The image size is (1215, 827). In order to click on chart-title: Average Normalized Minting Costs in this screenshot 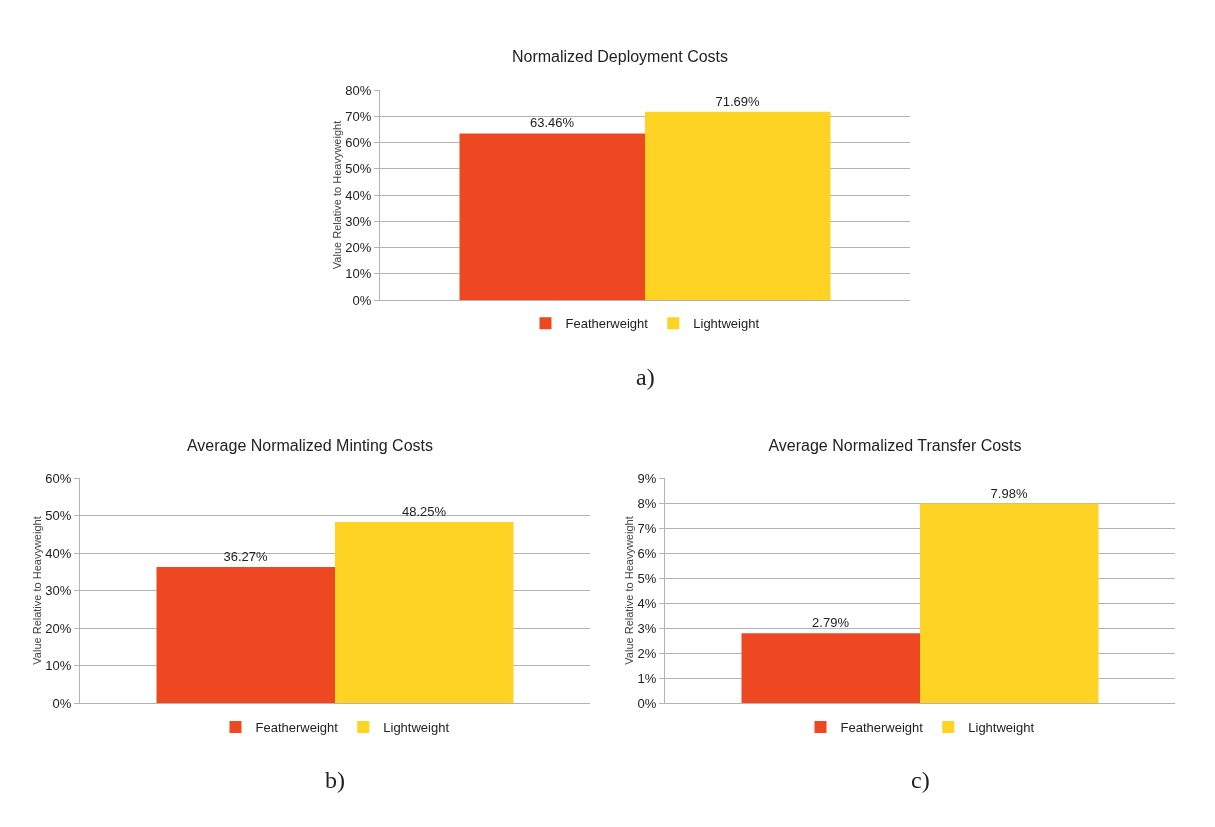, I will do `click(310, 445)`.